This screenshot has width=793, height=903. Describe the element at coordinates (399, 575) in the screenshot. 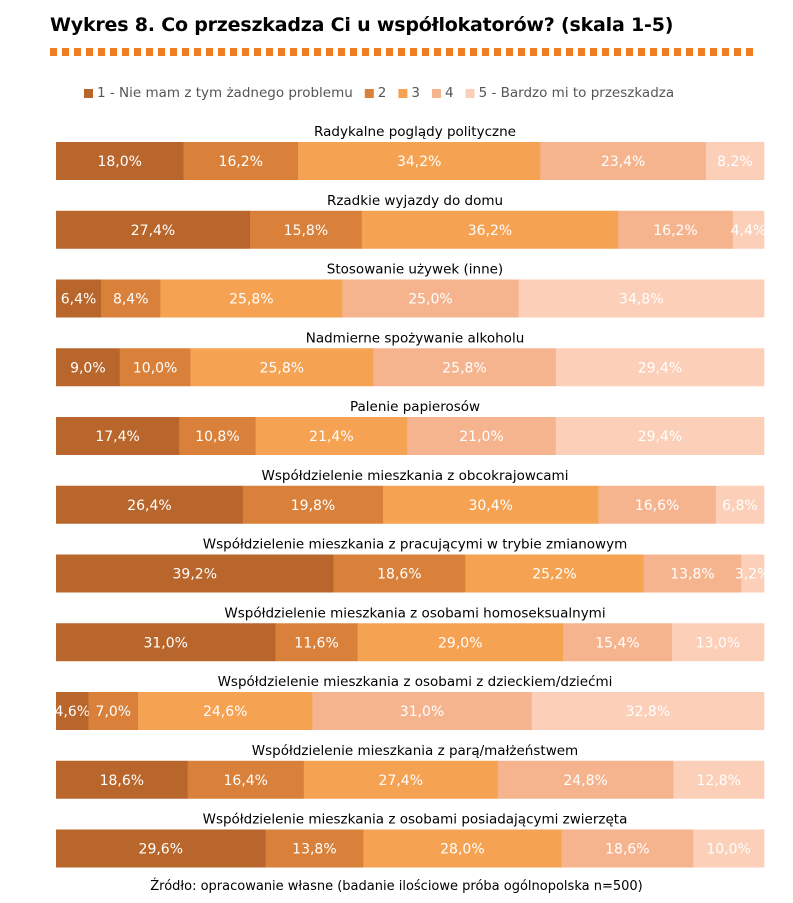

I see `data-label-7-2: 18,6%` at that location.